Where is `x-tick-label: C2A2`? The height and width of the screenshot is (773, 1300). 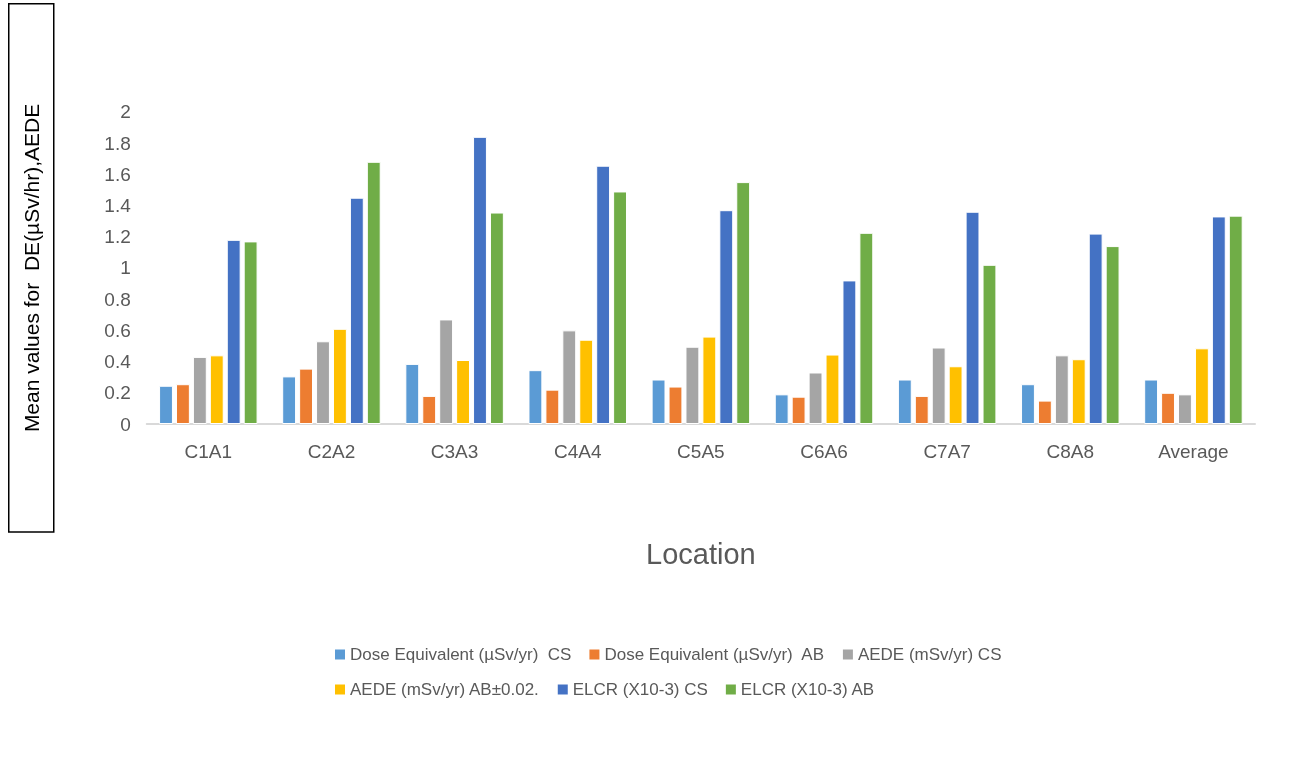
x-tick-label: C2A2 is located at coordinates (331, 451).